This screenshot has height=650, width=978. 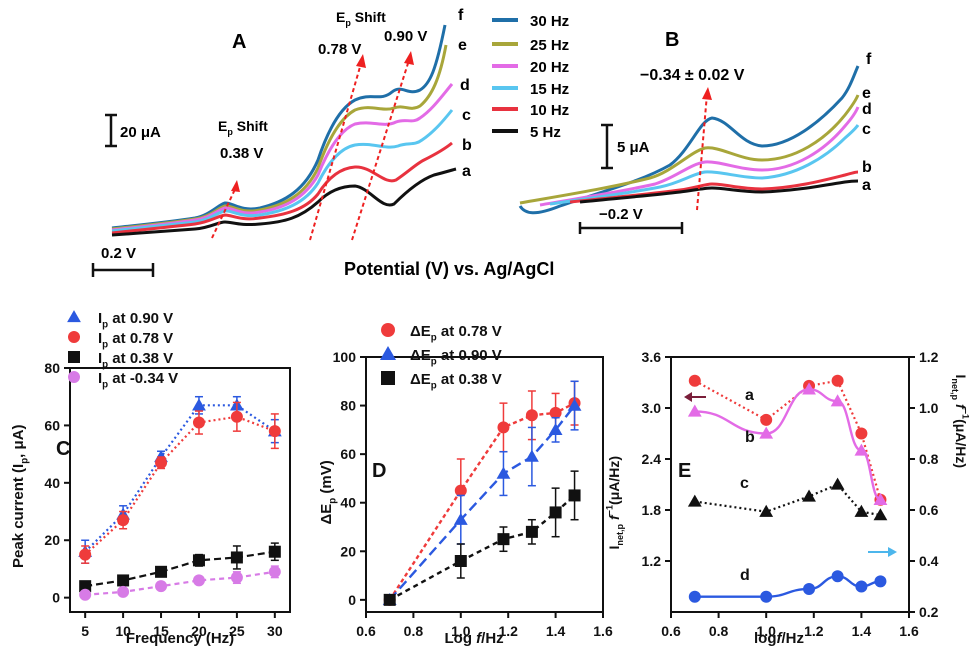 I want to click on panel-a-shift-arrows, so click(x=311, y=148).